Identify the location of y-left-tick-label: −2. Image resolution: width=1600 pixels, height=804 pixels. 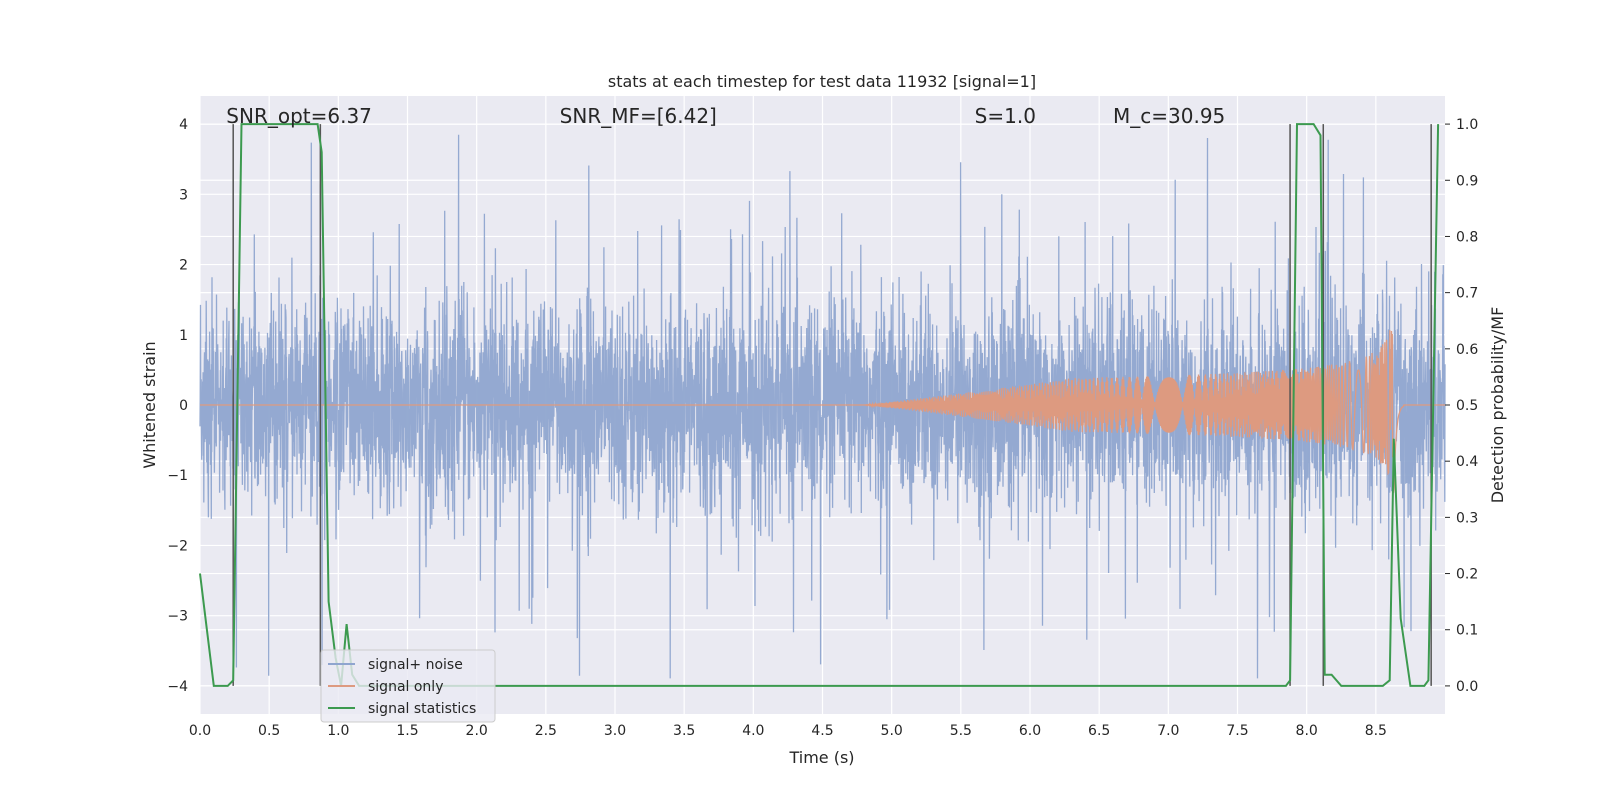
(177, 546).